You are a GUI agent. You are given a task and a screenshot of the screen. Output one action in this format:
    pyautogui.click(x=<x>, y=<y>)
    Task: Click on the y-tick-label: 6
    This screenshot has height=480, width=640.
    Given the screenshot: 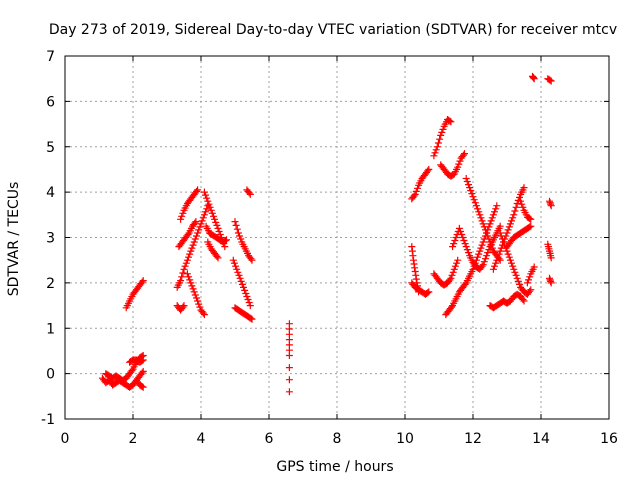 What is the action you would take?
    pyautogui.click(x=50, y=102)
    